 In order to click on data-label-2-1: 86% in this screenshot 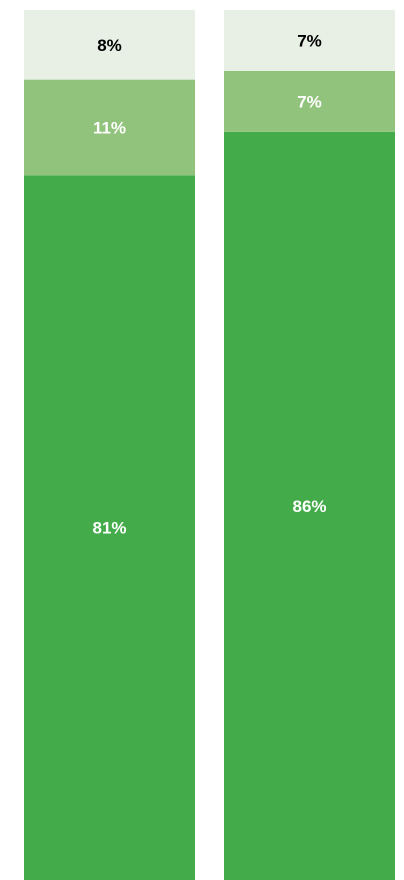, I will do `click(309, 506)`.